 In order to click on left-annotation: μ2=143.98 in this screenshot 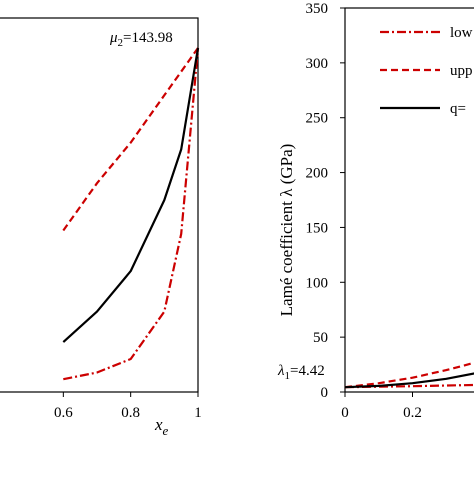, I will do `click(141, 39)`.